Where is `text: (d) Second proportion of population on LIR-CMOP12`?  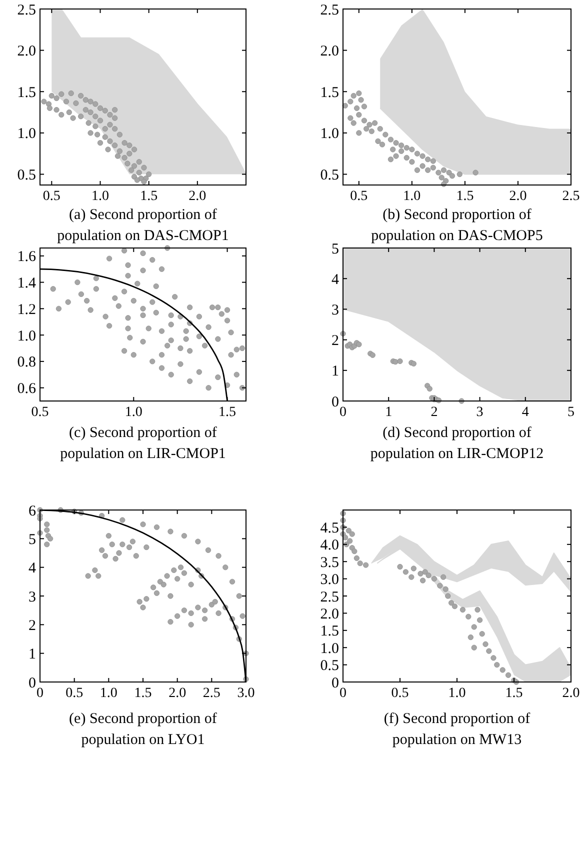
text: (d) Second proportion of population on LIR-CMOP12 is located at coordinates (457, 443).